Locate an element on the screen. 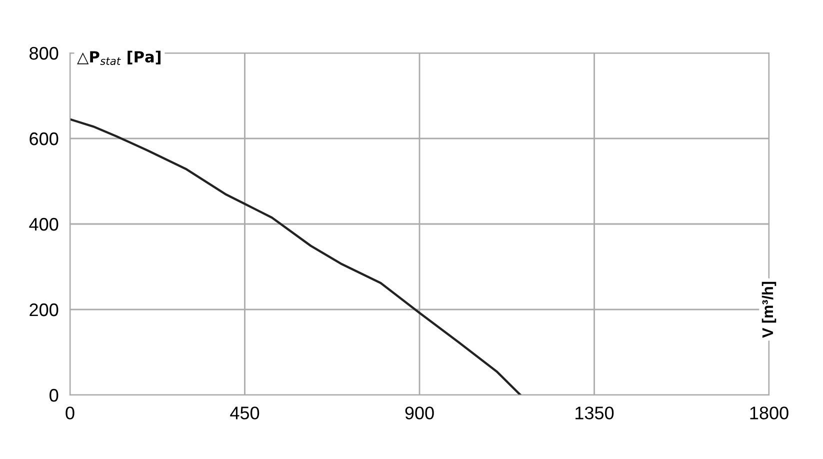 The width and height of the screenshot is (823, 459). y-tick-label: 0 is located at coordinates (54, 395).